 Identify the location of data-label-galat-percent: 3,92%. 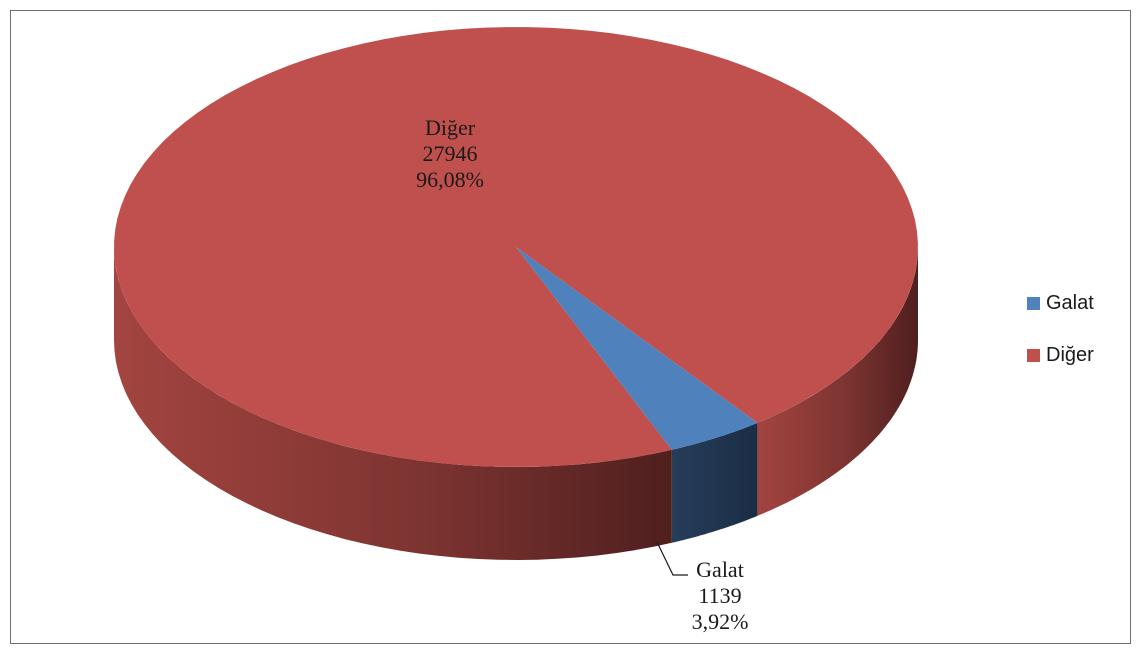
(720, 621).